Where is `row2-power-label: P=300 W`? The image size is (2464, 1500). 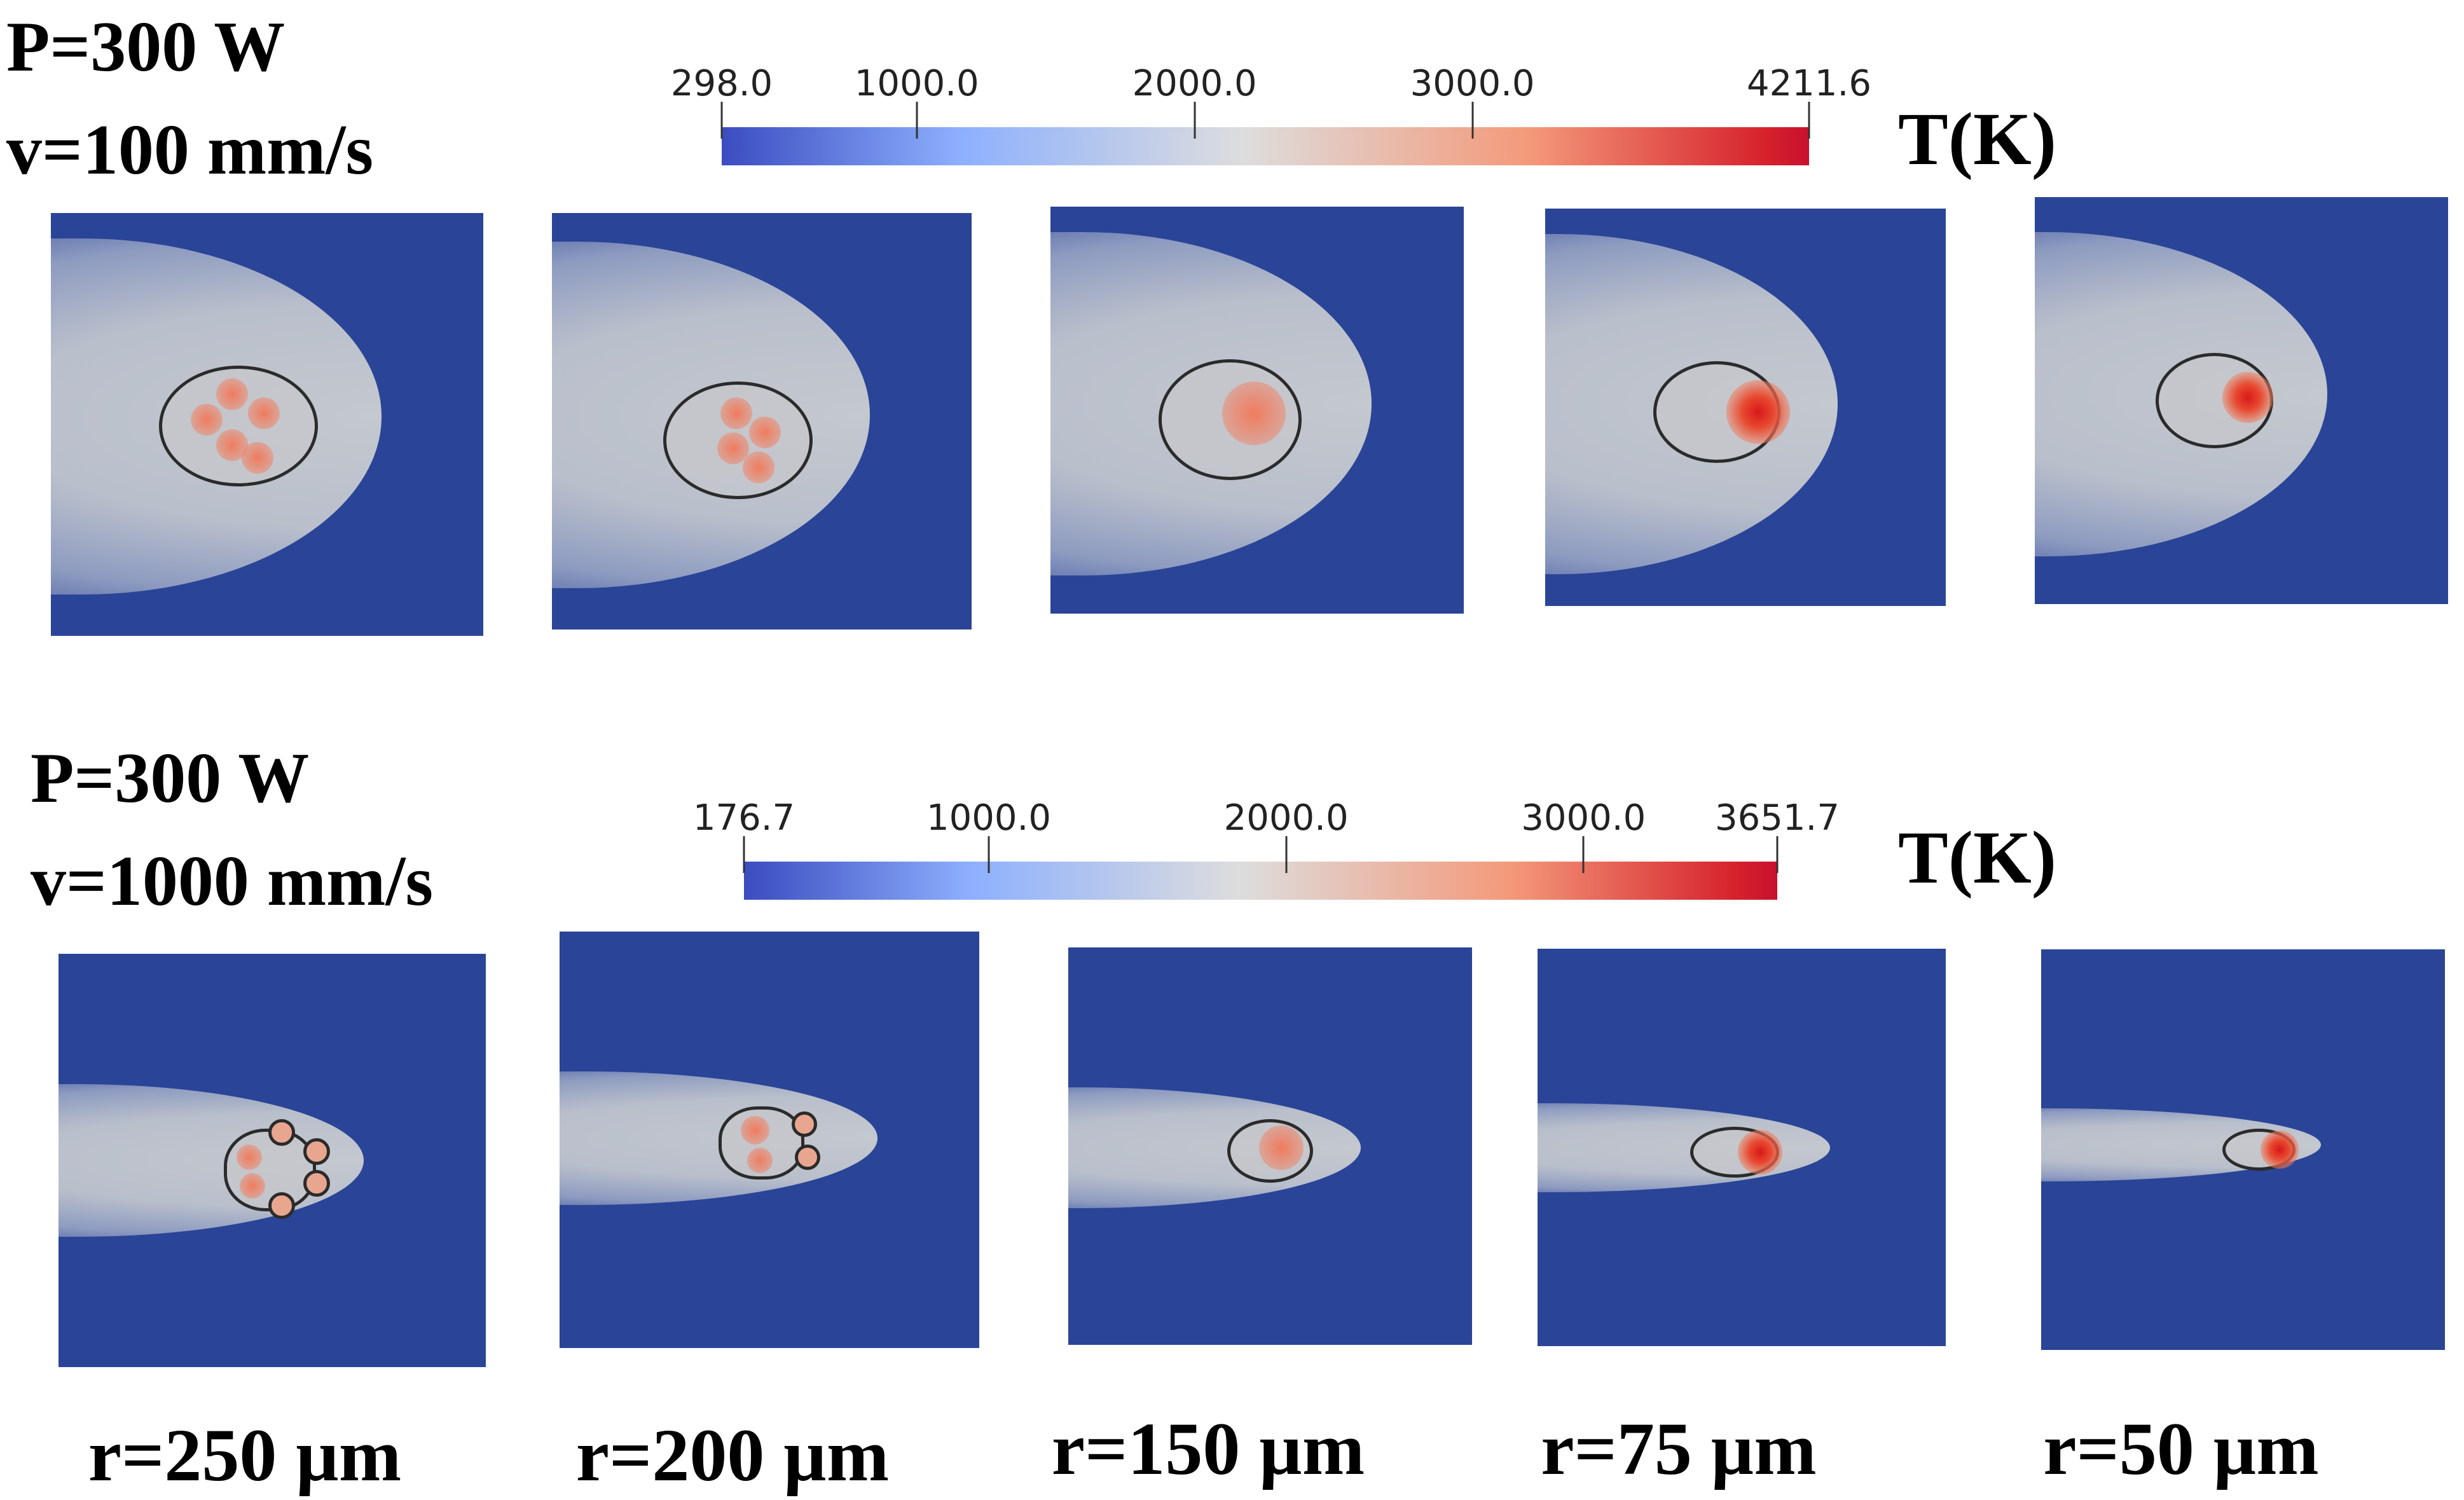 row2-power-label: P=300 W is located at coordinates (171, 778).